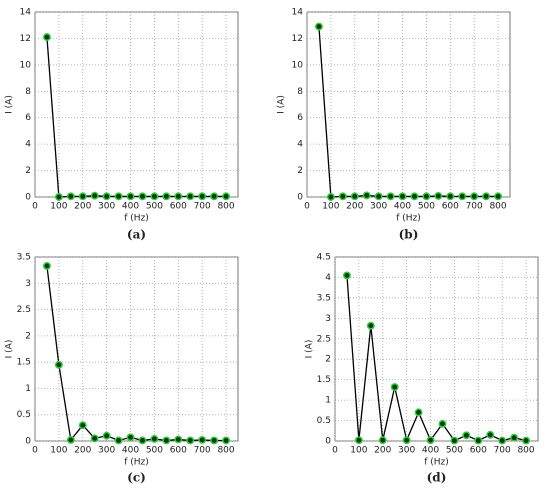  Describe the element at coordinates (24, 363) in the screenshot. I see `y-tick-label: 1.5` at that location.